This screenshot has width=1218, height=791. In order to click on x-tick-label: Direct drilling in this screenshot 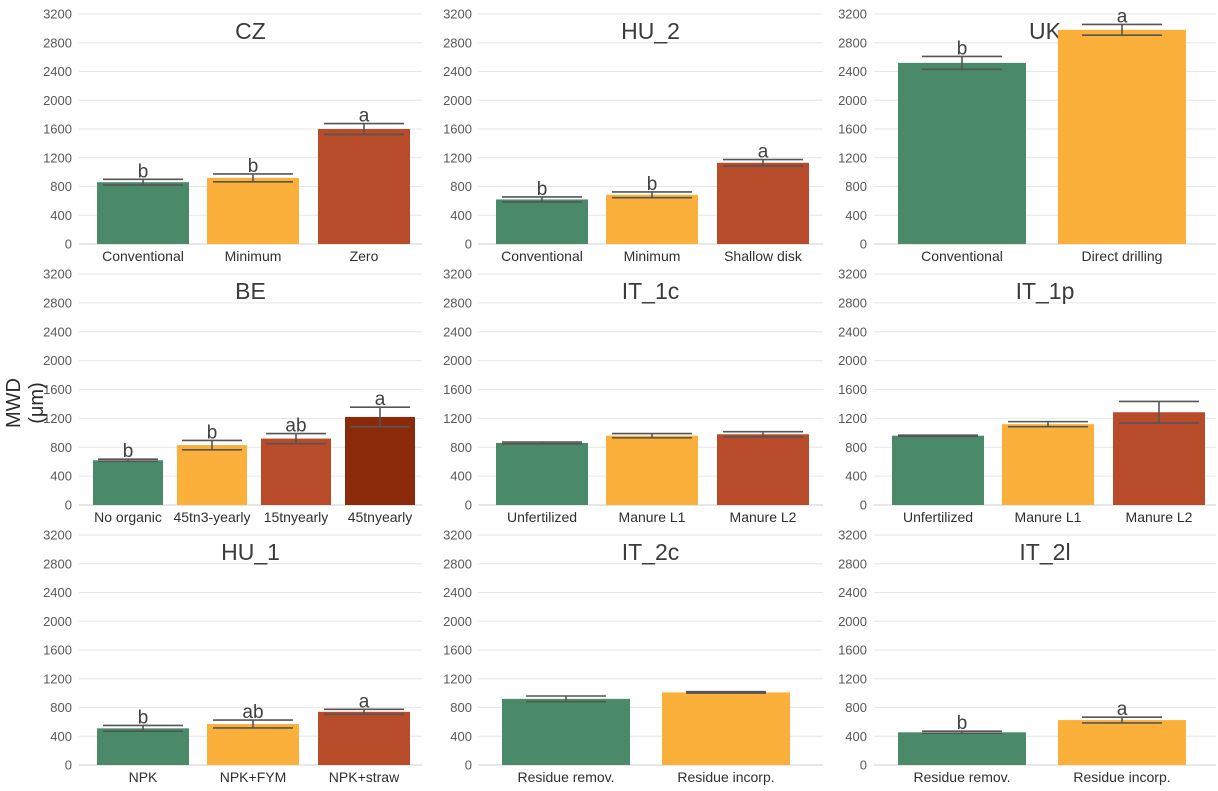, I will do `click(1122, 256)`.